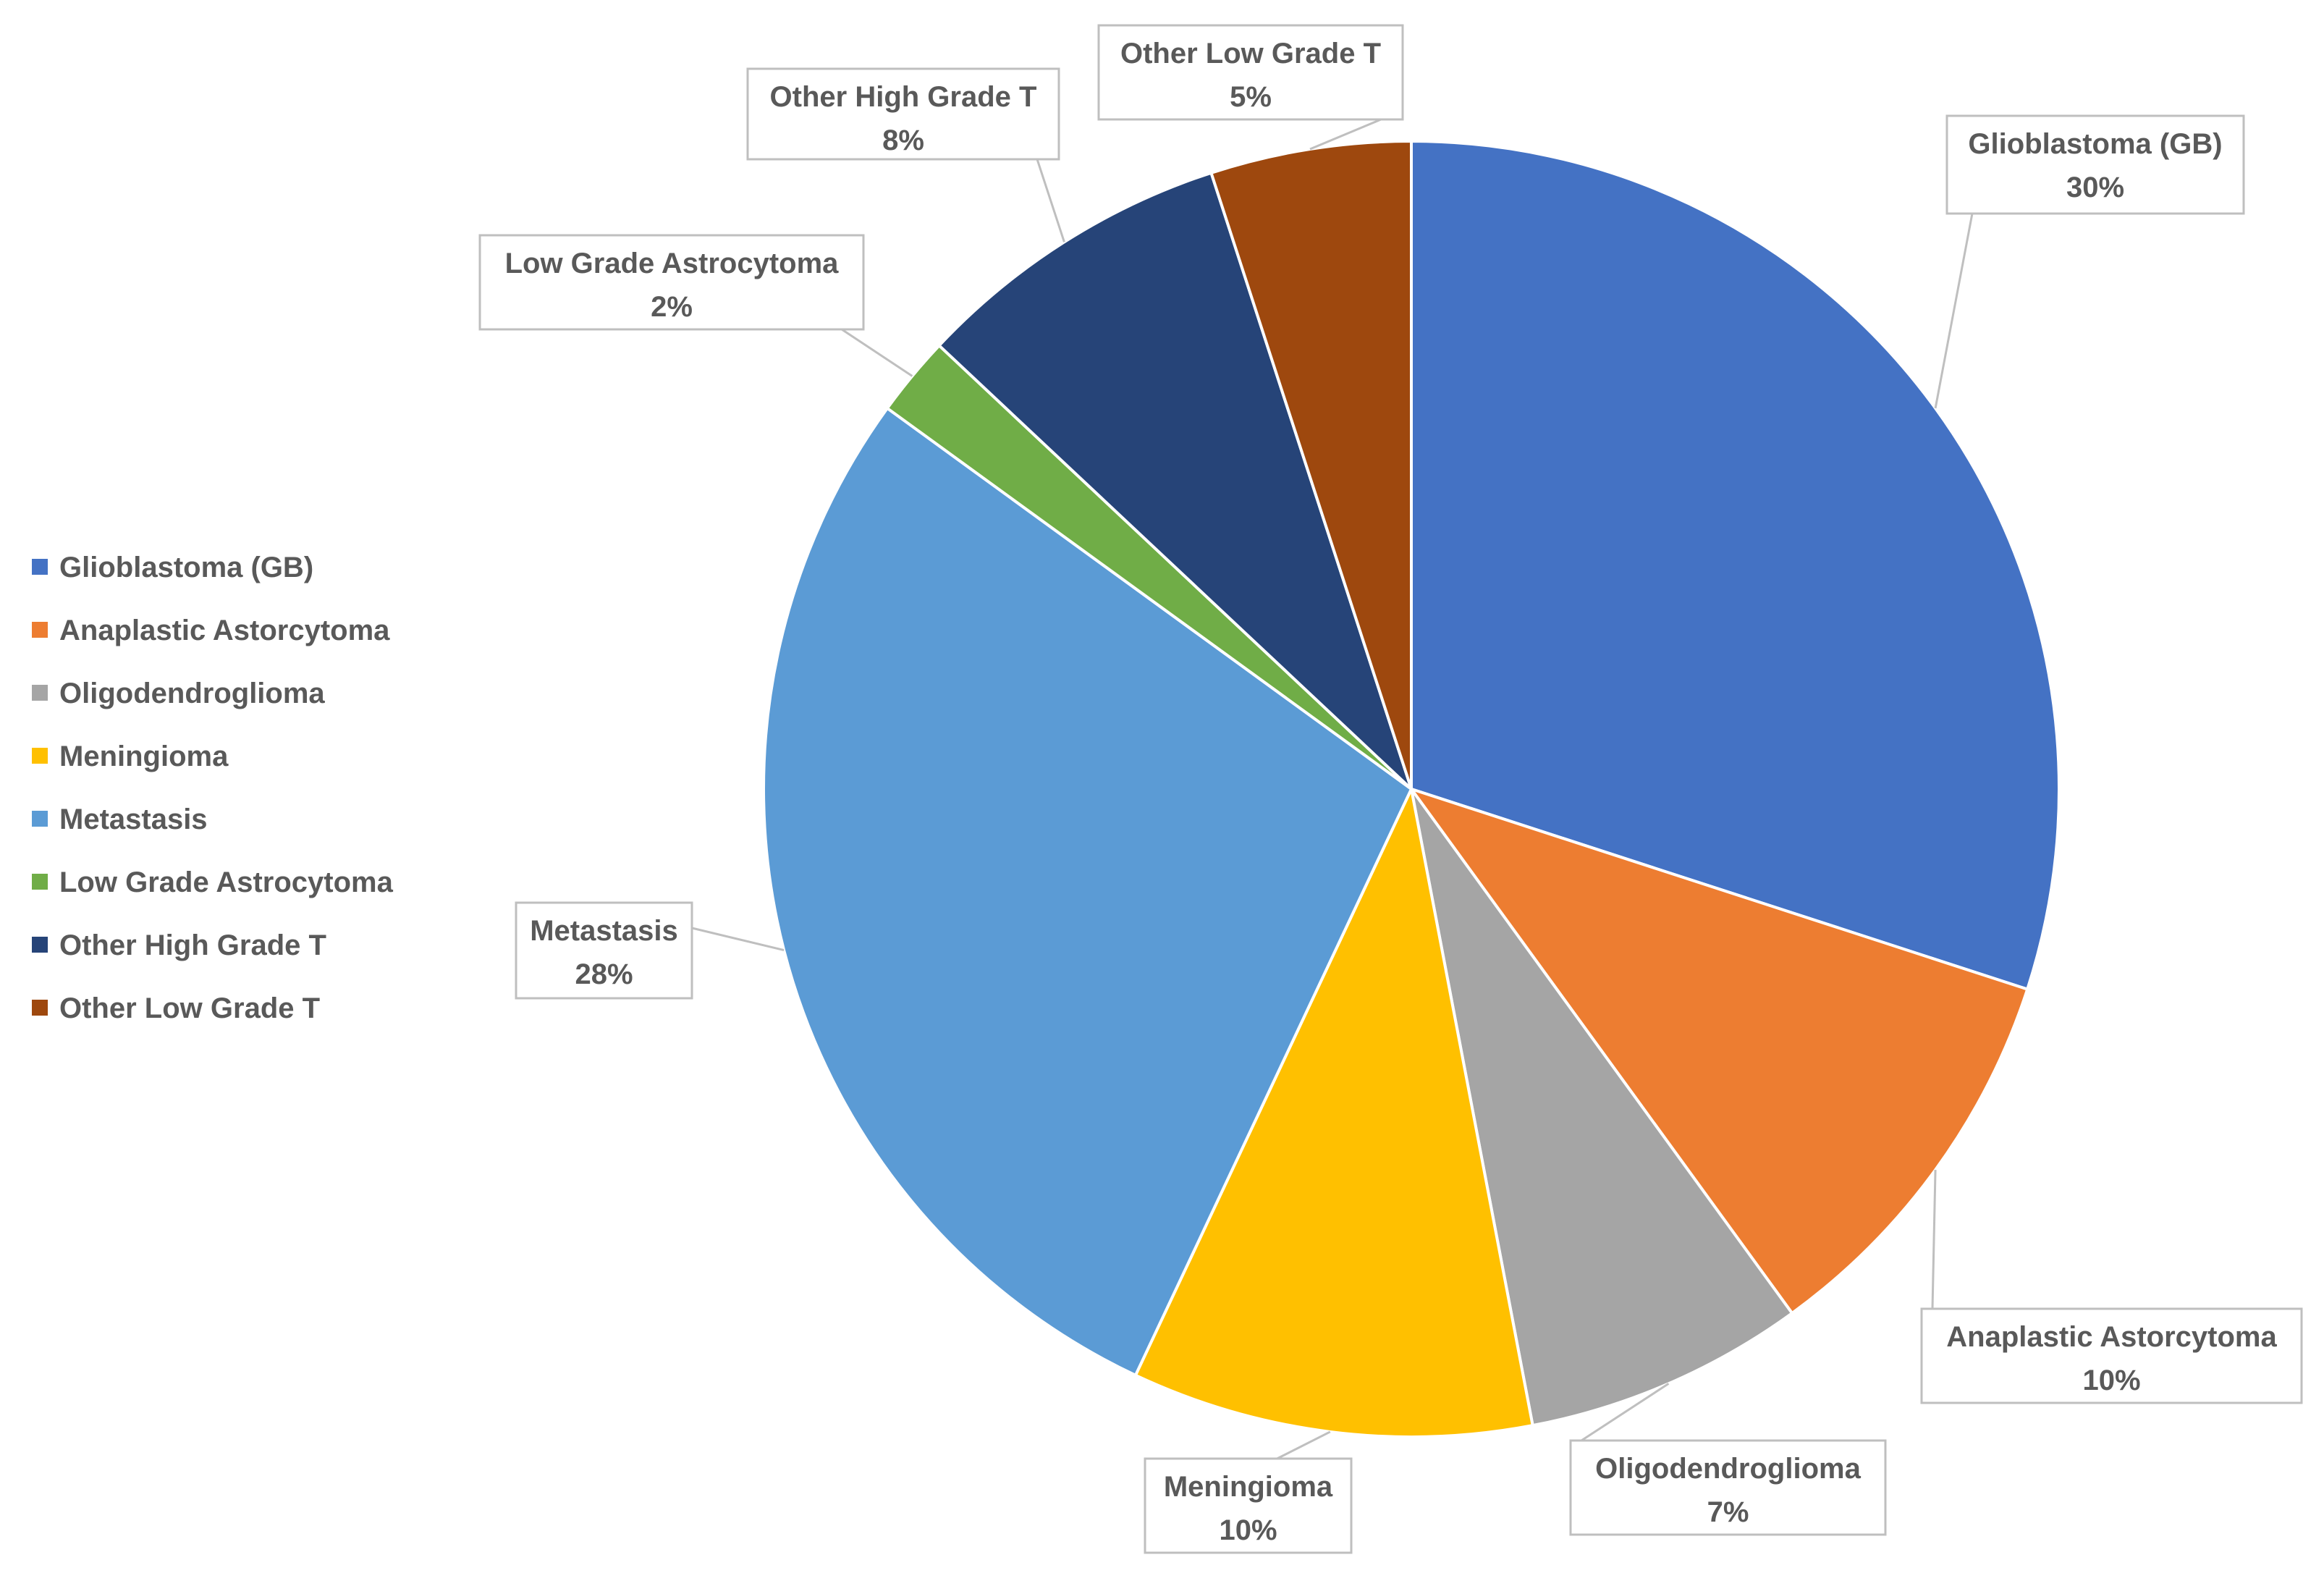  What do you see at coordinates (40, 693) in the screenshot?
I see `legend-swatch-oligodendroglioma` at bounding box center [40, 693].